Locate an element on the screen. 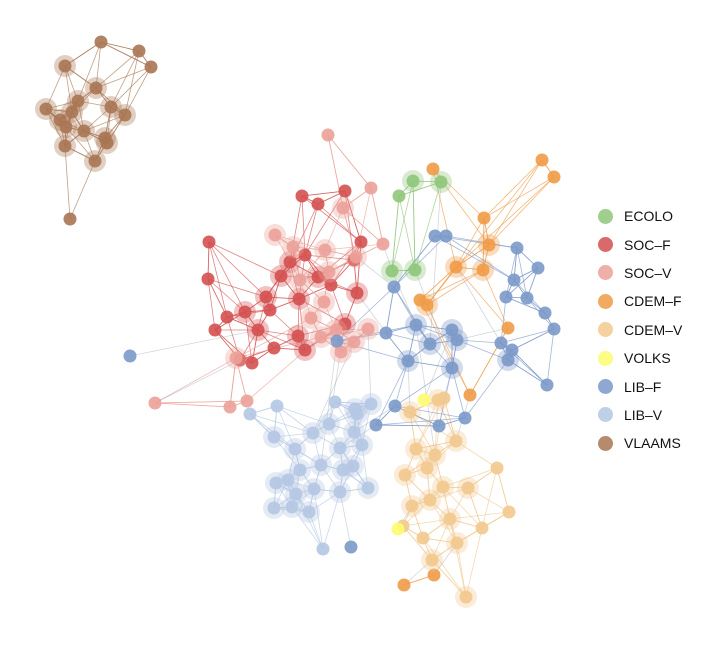  legend-item-soc-f: SOC–F is located at coordinates (640, 244).